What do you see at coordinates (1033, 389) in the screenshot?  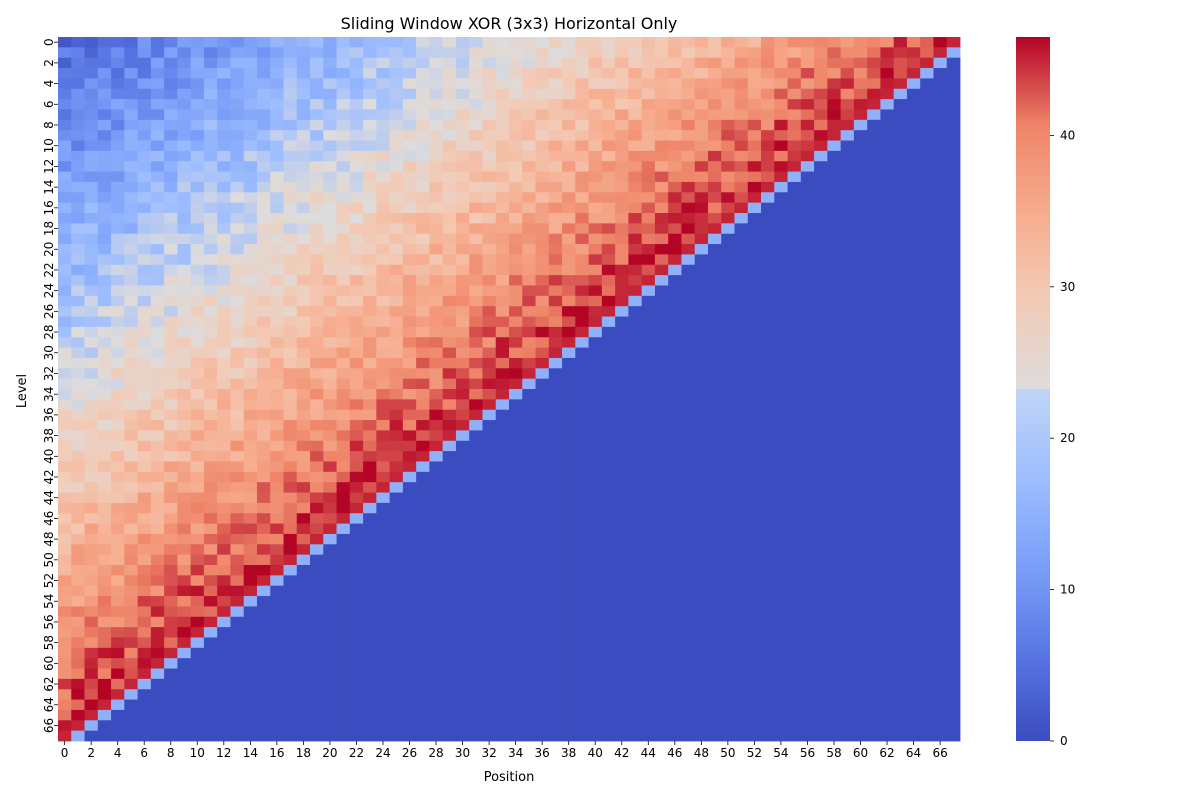 I see `colorbar-gradient` at bounding box center [1033, 389].